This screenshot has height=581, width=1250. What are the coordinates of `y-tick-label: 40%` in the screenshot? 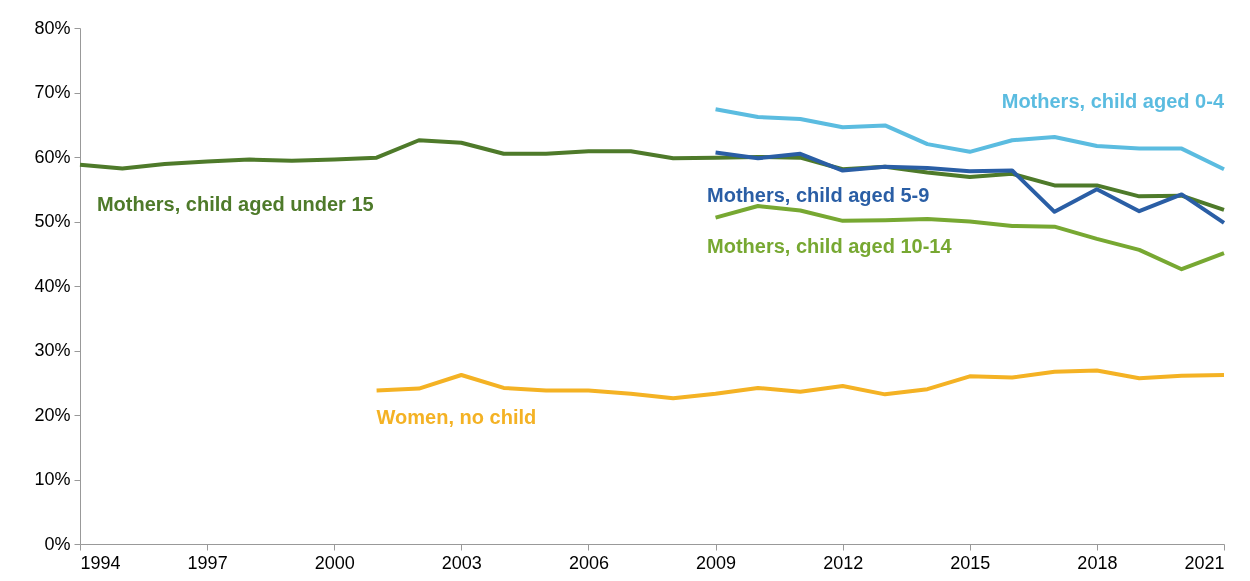 It's located at (52, 285).